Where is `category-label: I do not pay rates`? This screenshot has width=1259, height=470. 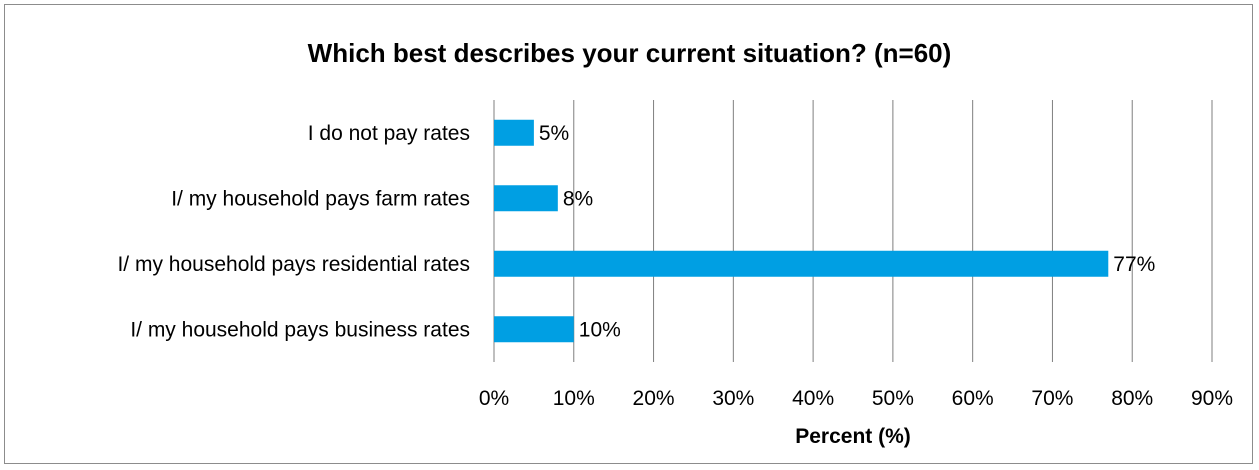 category-label: I do not pay rates is located at coordinates (389, 133).